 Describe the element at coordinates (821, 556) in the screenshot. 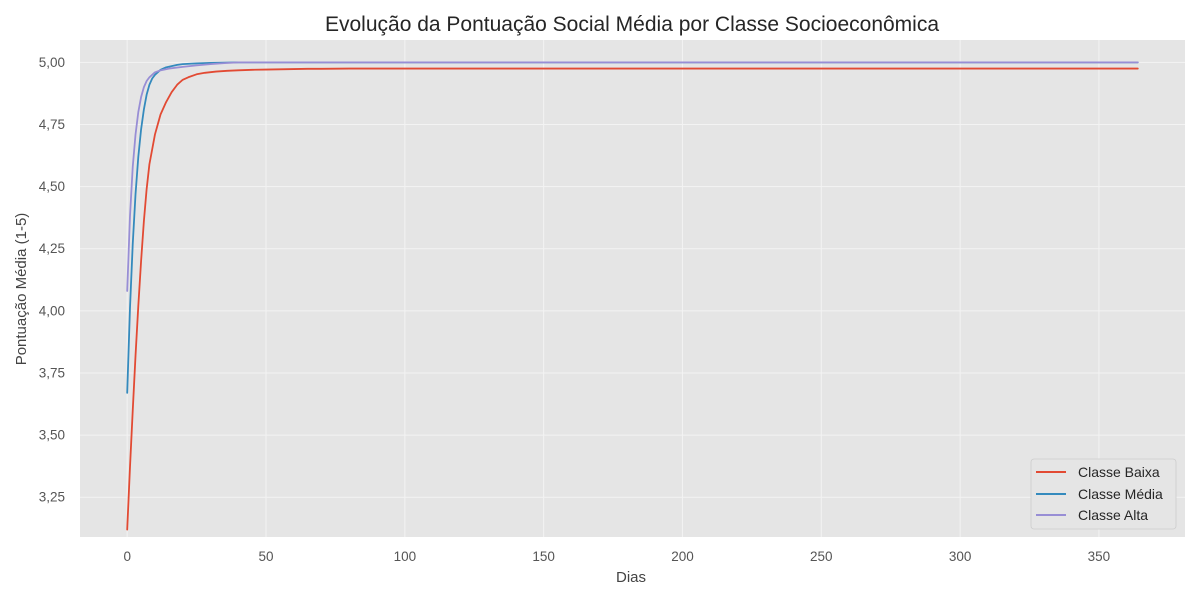

I see `x-tick-label: 250` at that location.